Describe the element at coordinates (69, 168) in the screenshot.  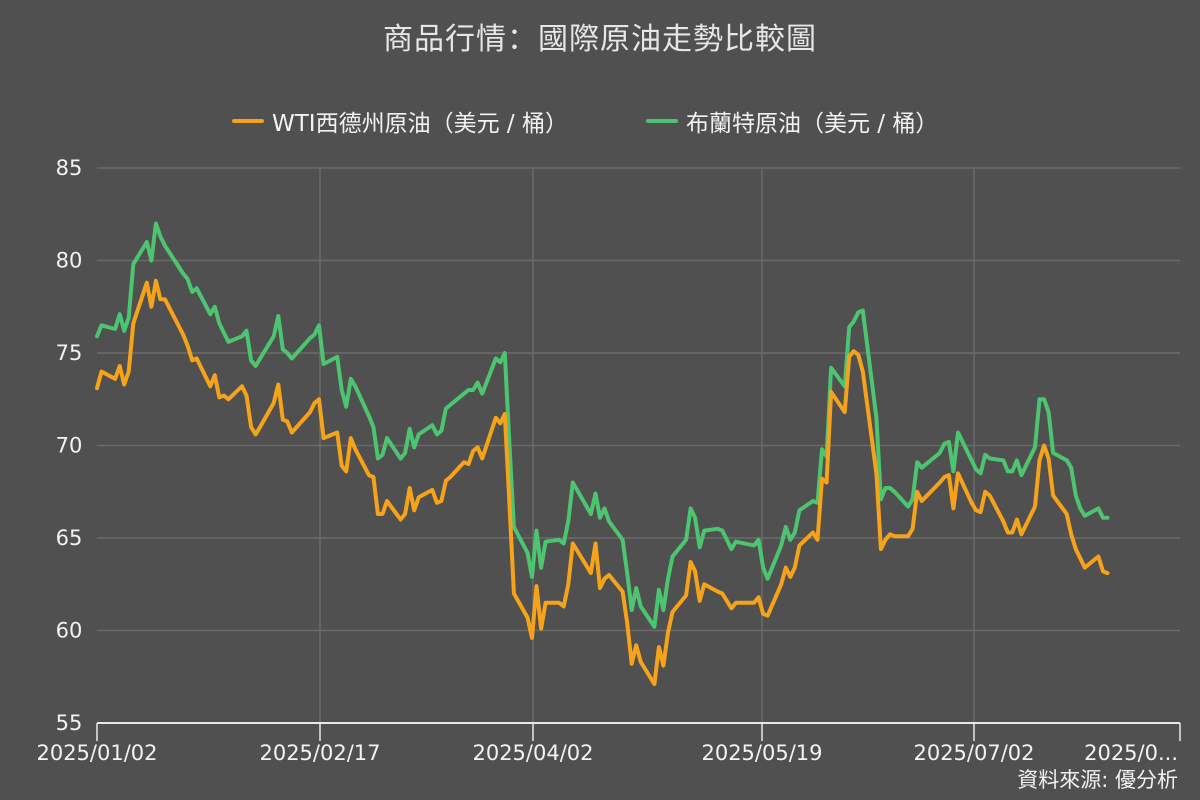
I see `y-tick-label: 85` at that location.